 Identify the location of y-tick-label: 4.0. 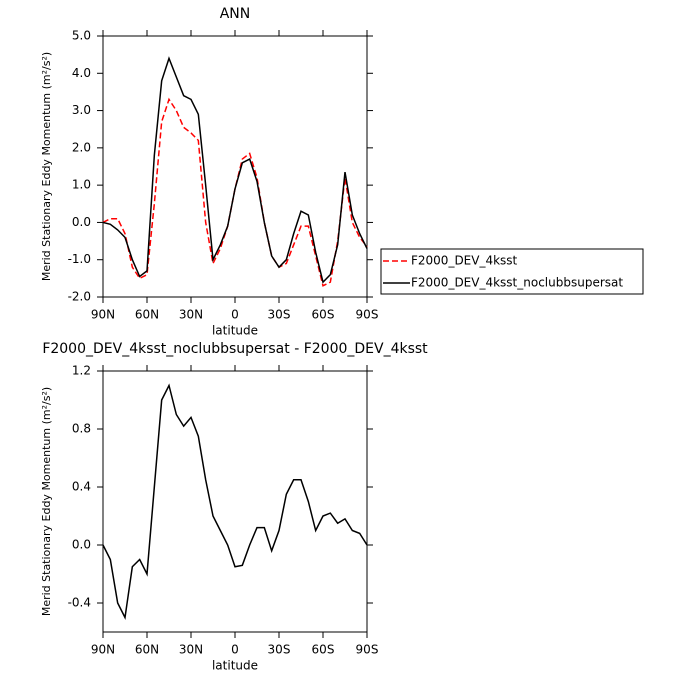
(81, 73).